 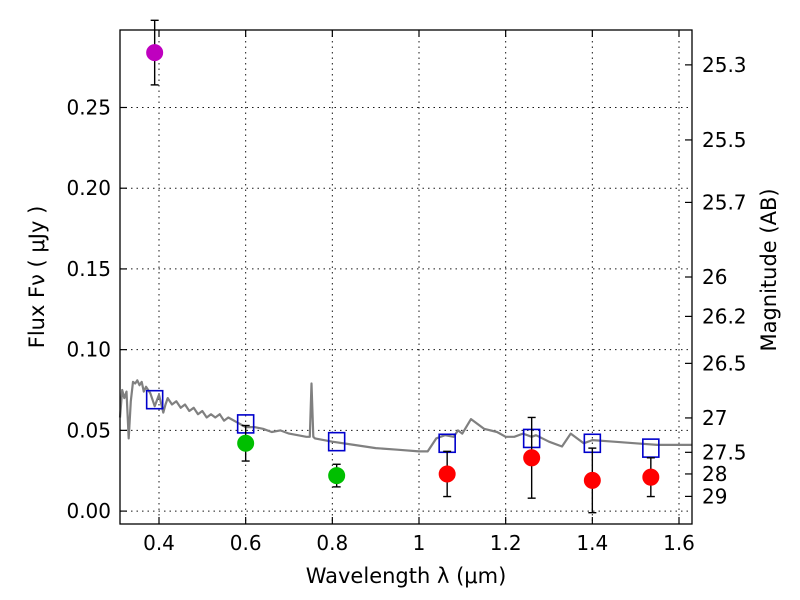 I want to click on y-tick-label: 0.20, so click(x=88, y=188).